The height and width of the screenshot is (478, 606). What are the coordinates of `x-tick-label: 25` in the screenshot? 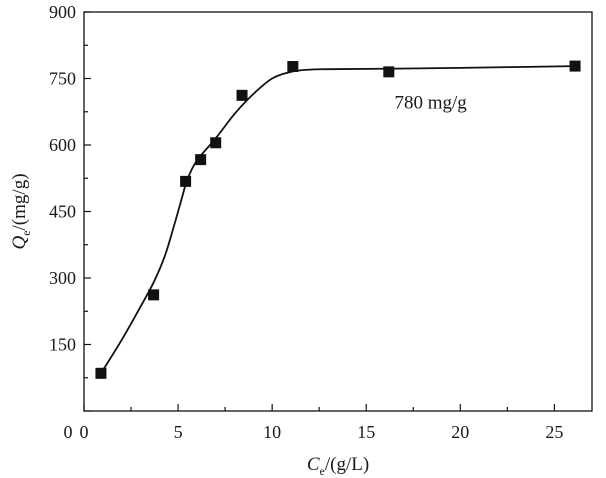 It's located at (554, 432).